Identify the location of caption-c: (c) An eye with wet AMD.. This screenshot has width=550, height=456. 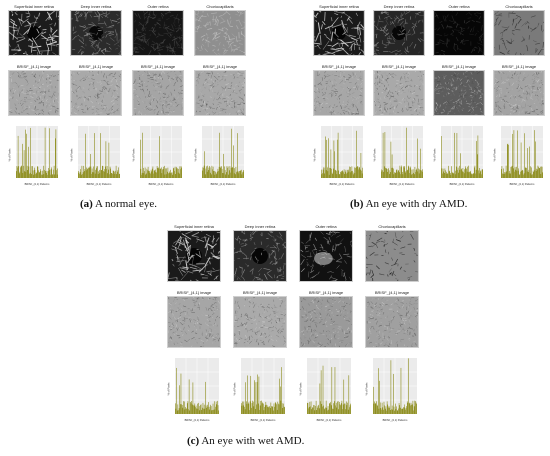
(246, 441).